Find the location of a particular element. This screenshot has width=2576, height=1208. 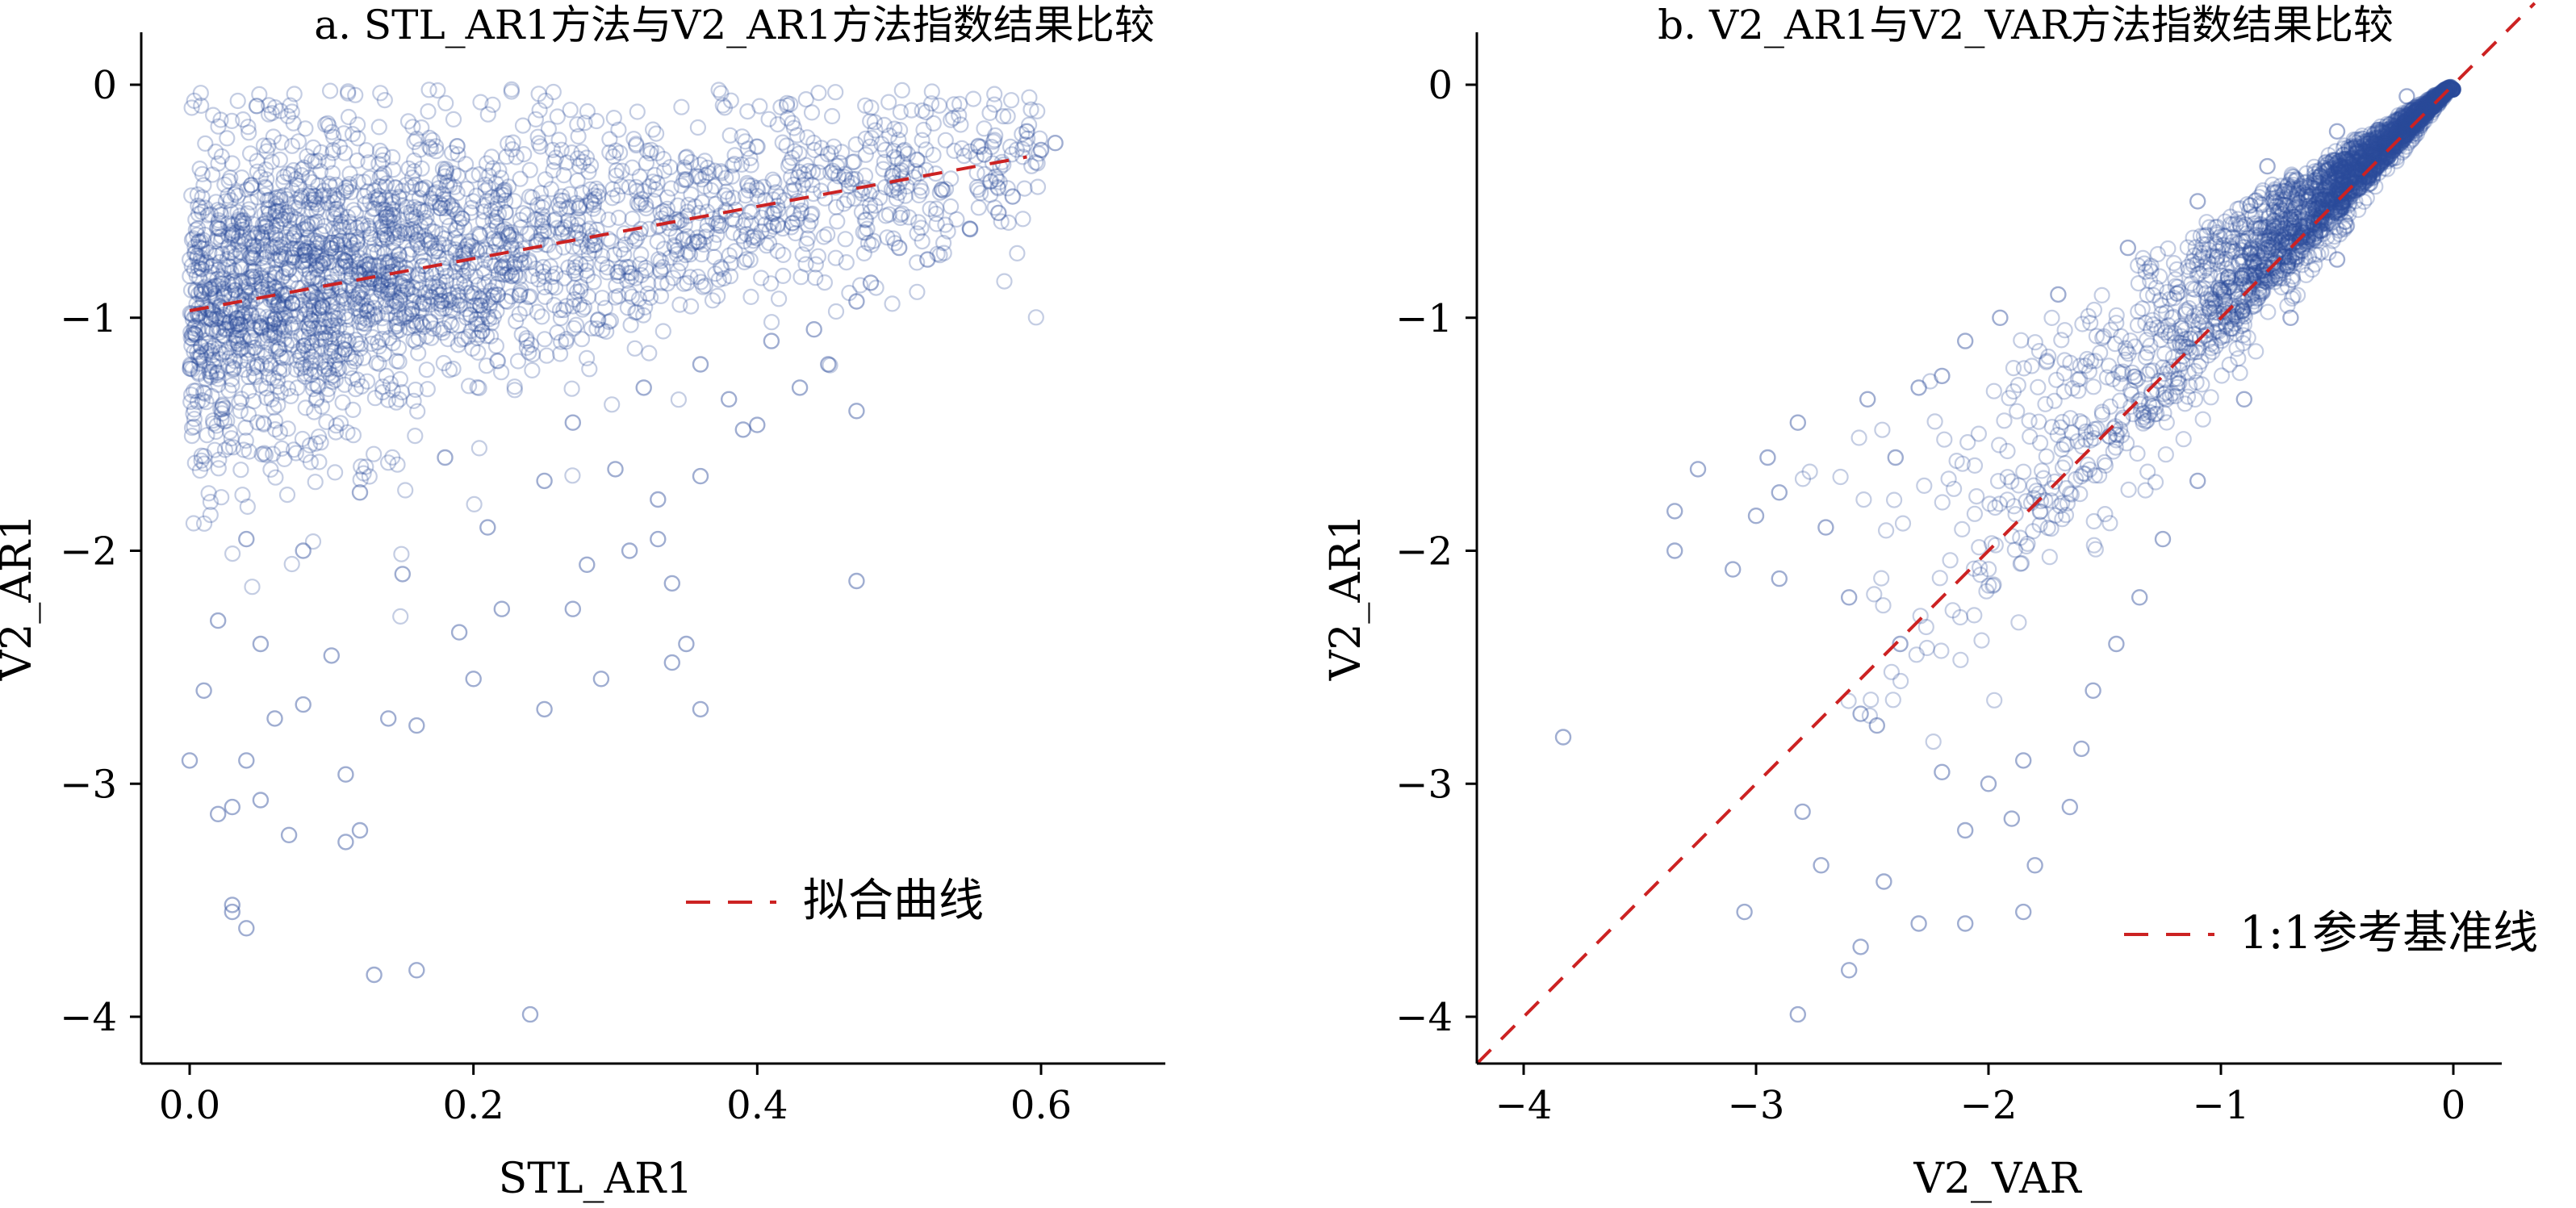

panel-a-legend-label: 拟合曲线 is located at coordinates (893, 901).